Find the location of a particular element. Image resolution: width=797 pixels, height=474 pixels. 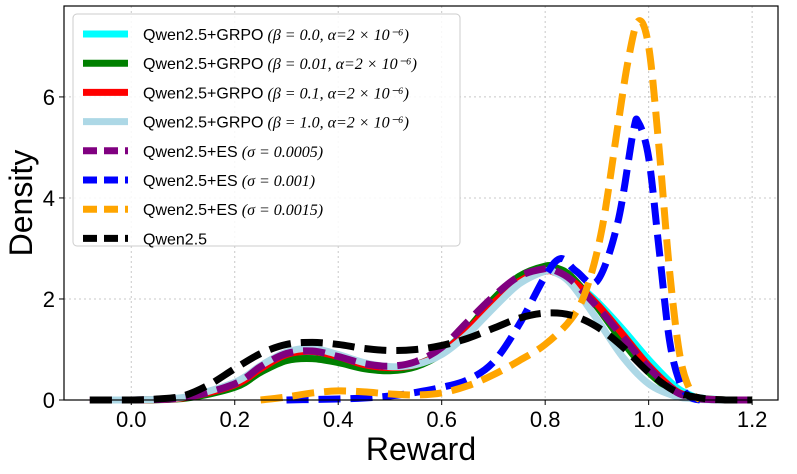

x-tick-label: 0.2 is located at coordinates (234, 419).